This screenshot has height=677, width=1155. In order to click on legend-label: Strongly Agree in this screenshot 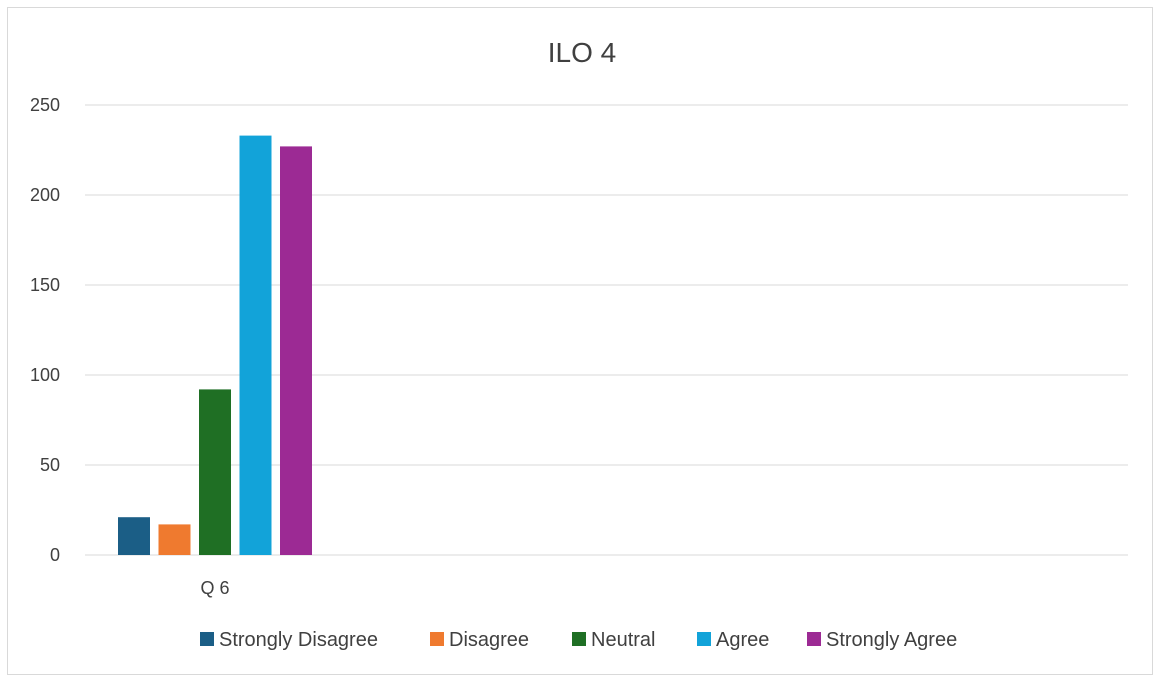, I will do `click(891, 640)`.